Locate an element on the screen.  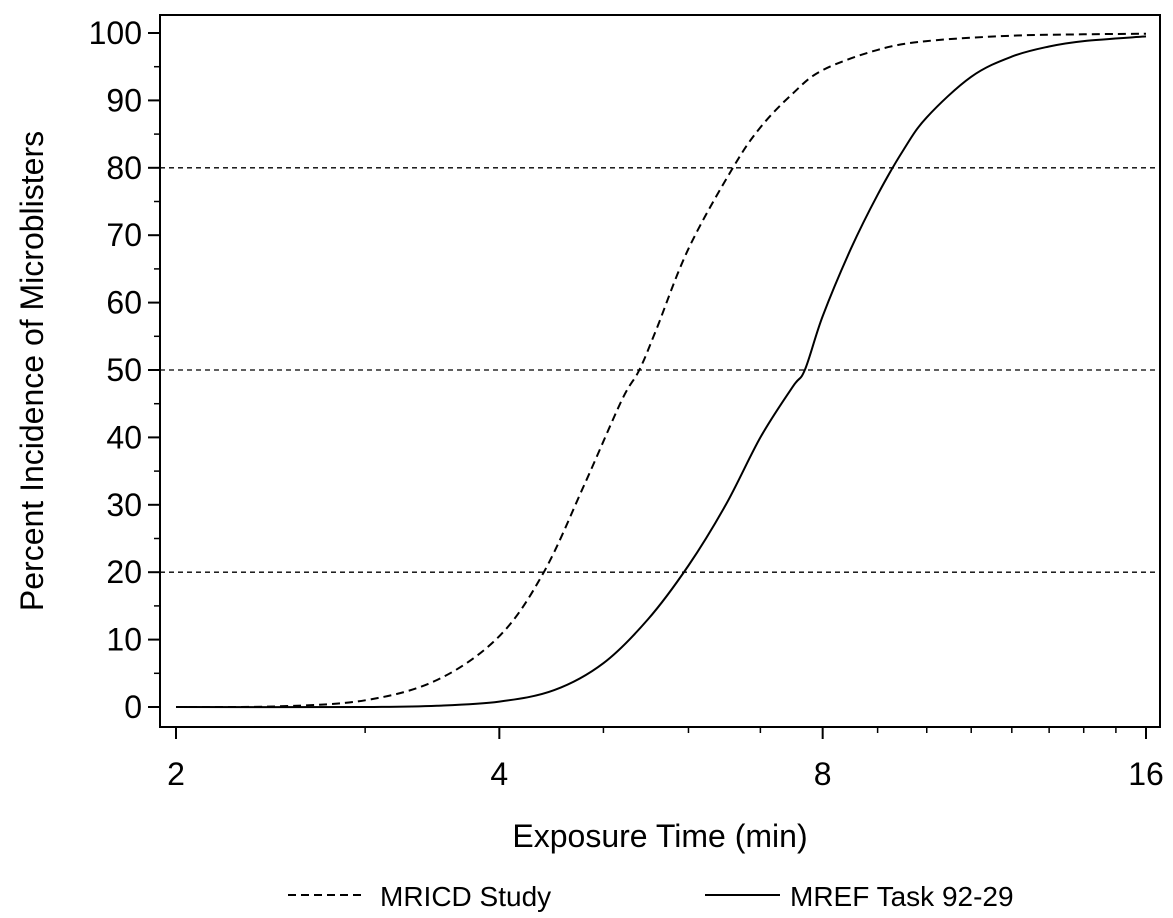
y-tick-label: 50 is located at coordinates (124, 370).